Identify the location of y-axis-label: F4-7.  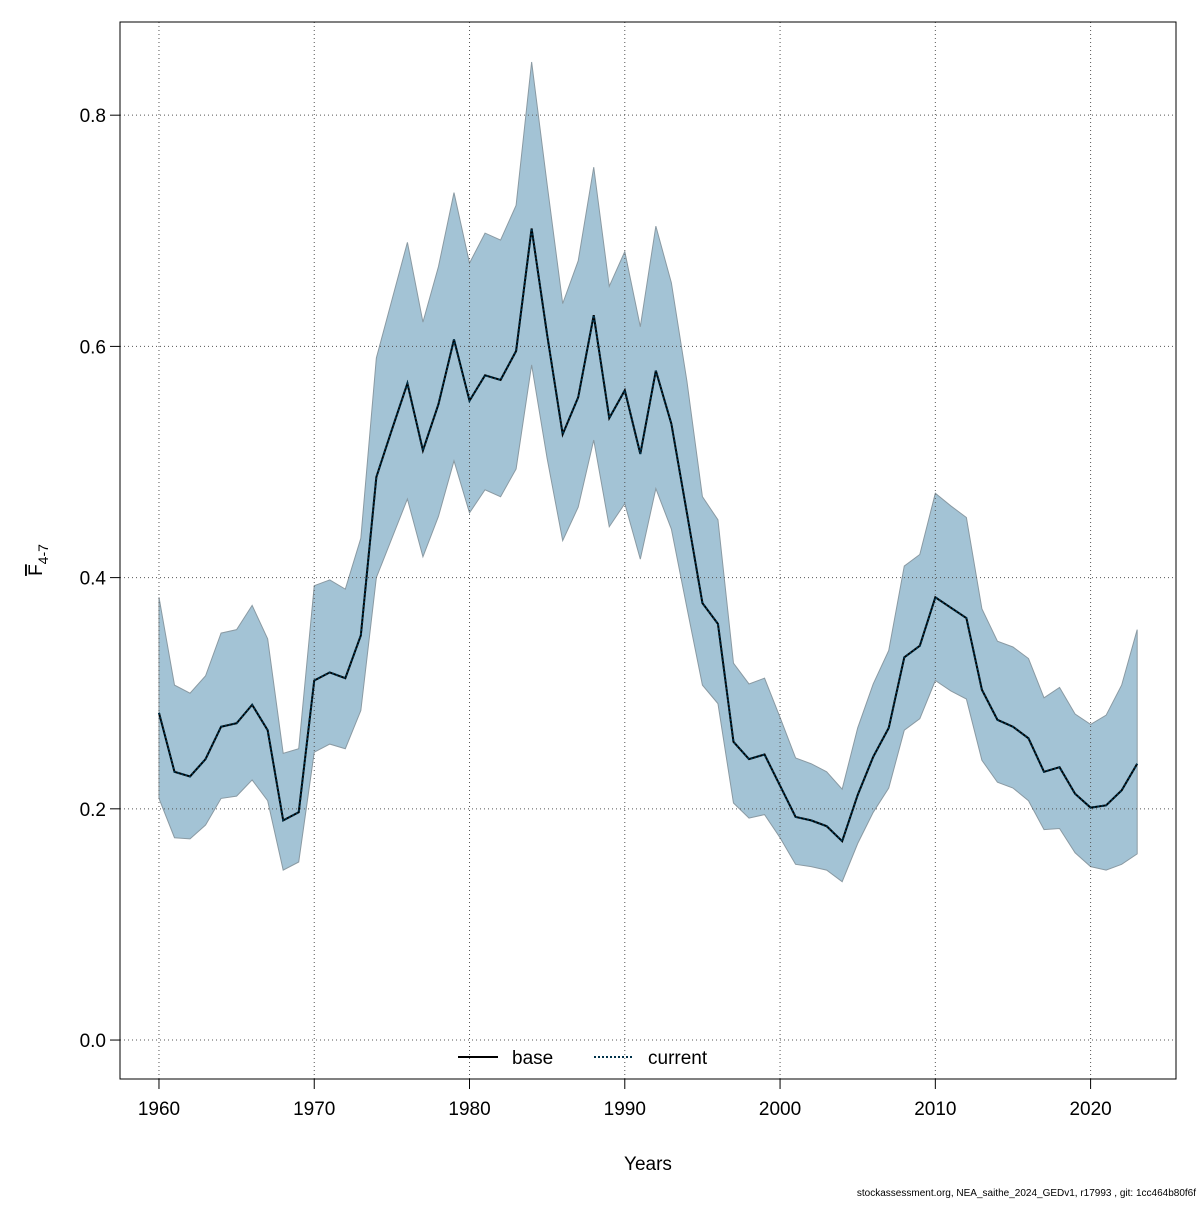
(38, 560).